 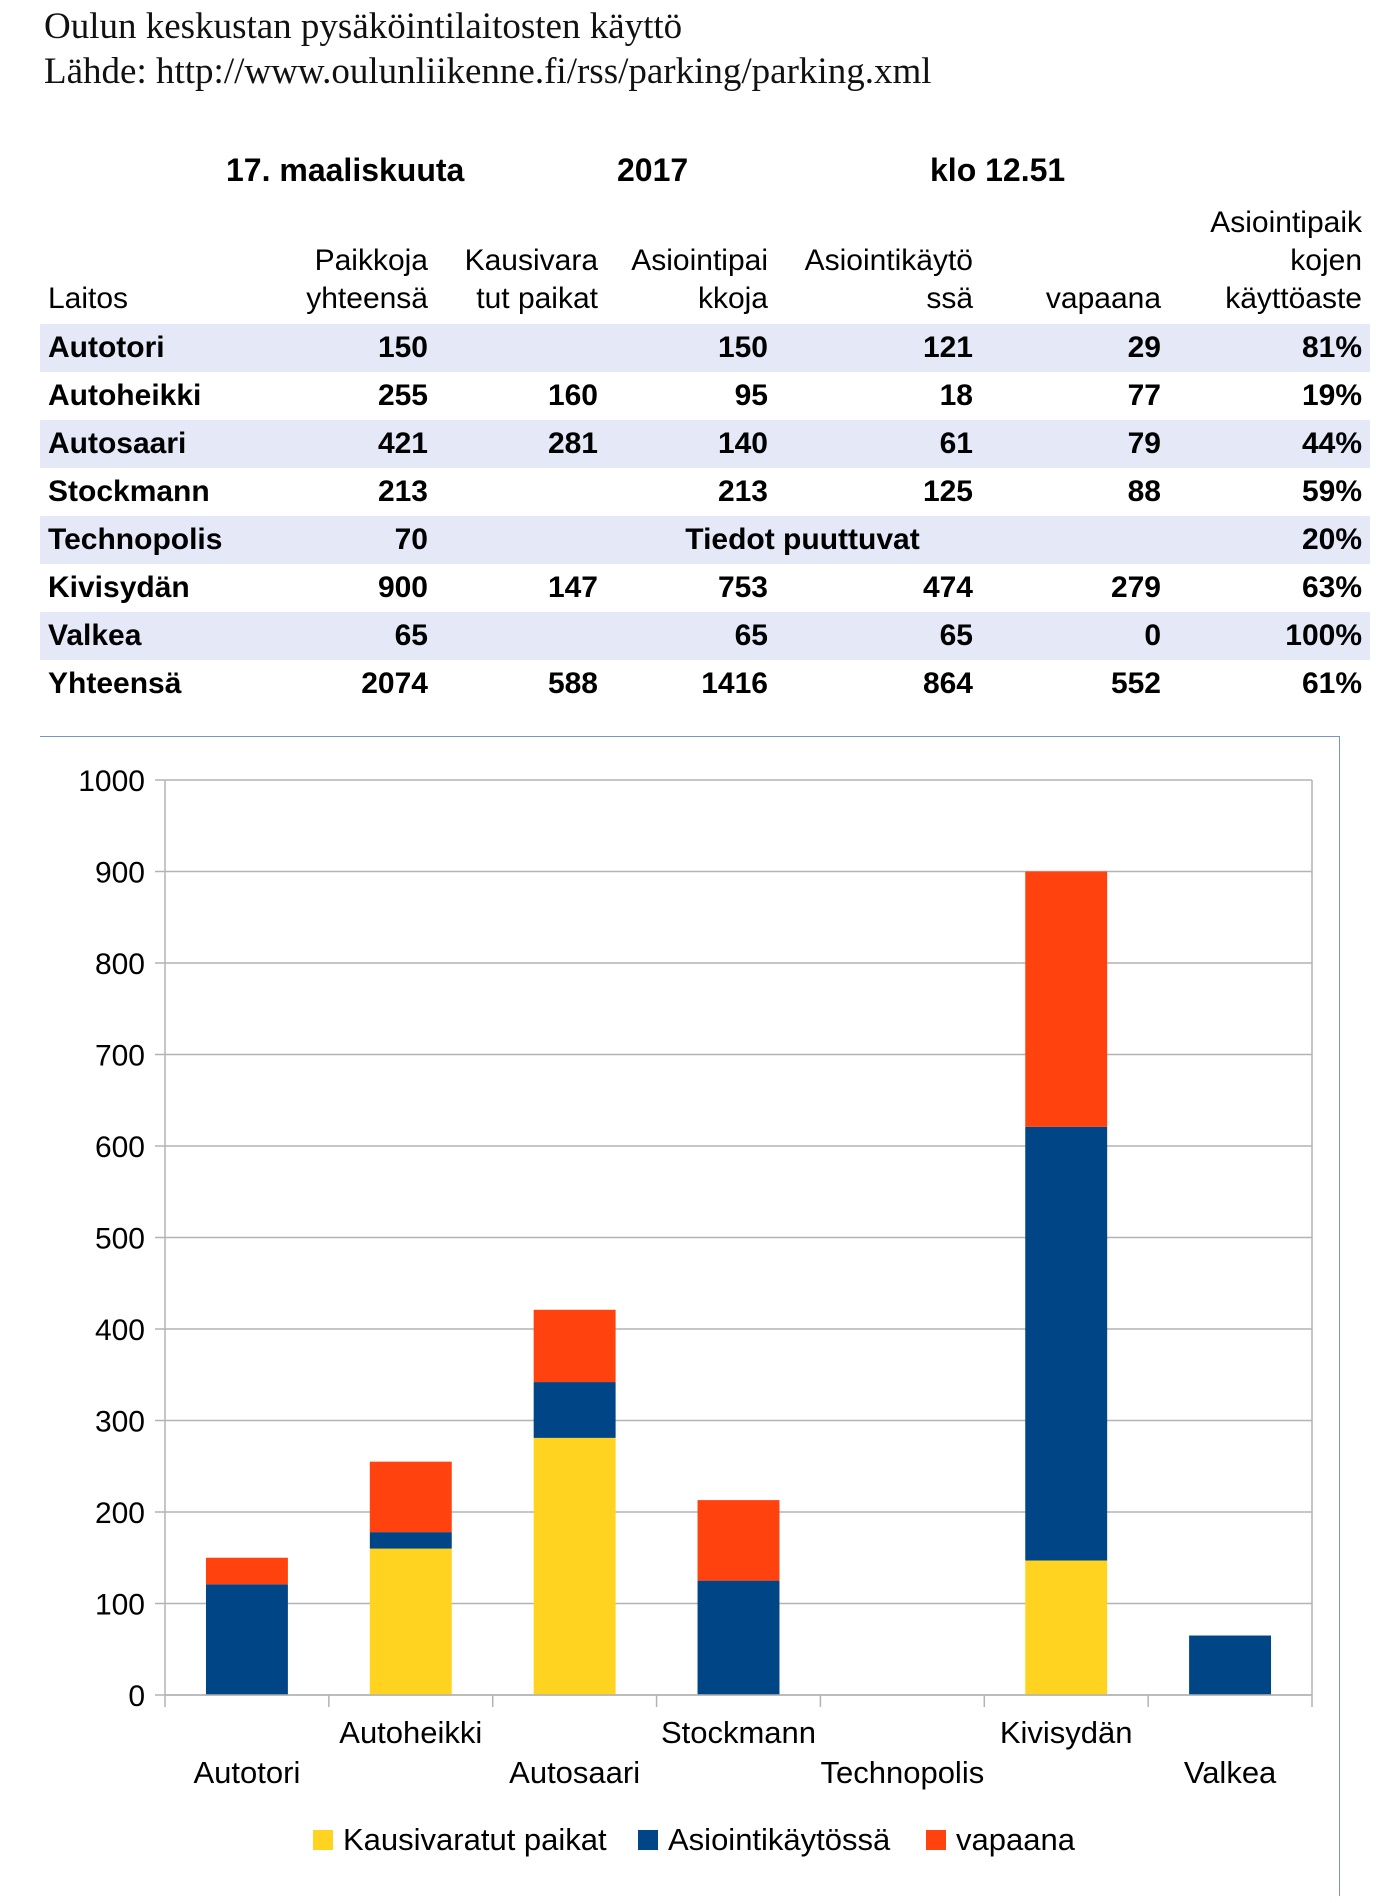 What do you see at coordinates (1075, 636) in the screenshot?
I see `cell-free: 0` at bounding box center [1075, 636].